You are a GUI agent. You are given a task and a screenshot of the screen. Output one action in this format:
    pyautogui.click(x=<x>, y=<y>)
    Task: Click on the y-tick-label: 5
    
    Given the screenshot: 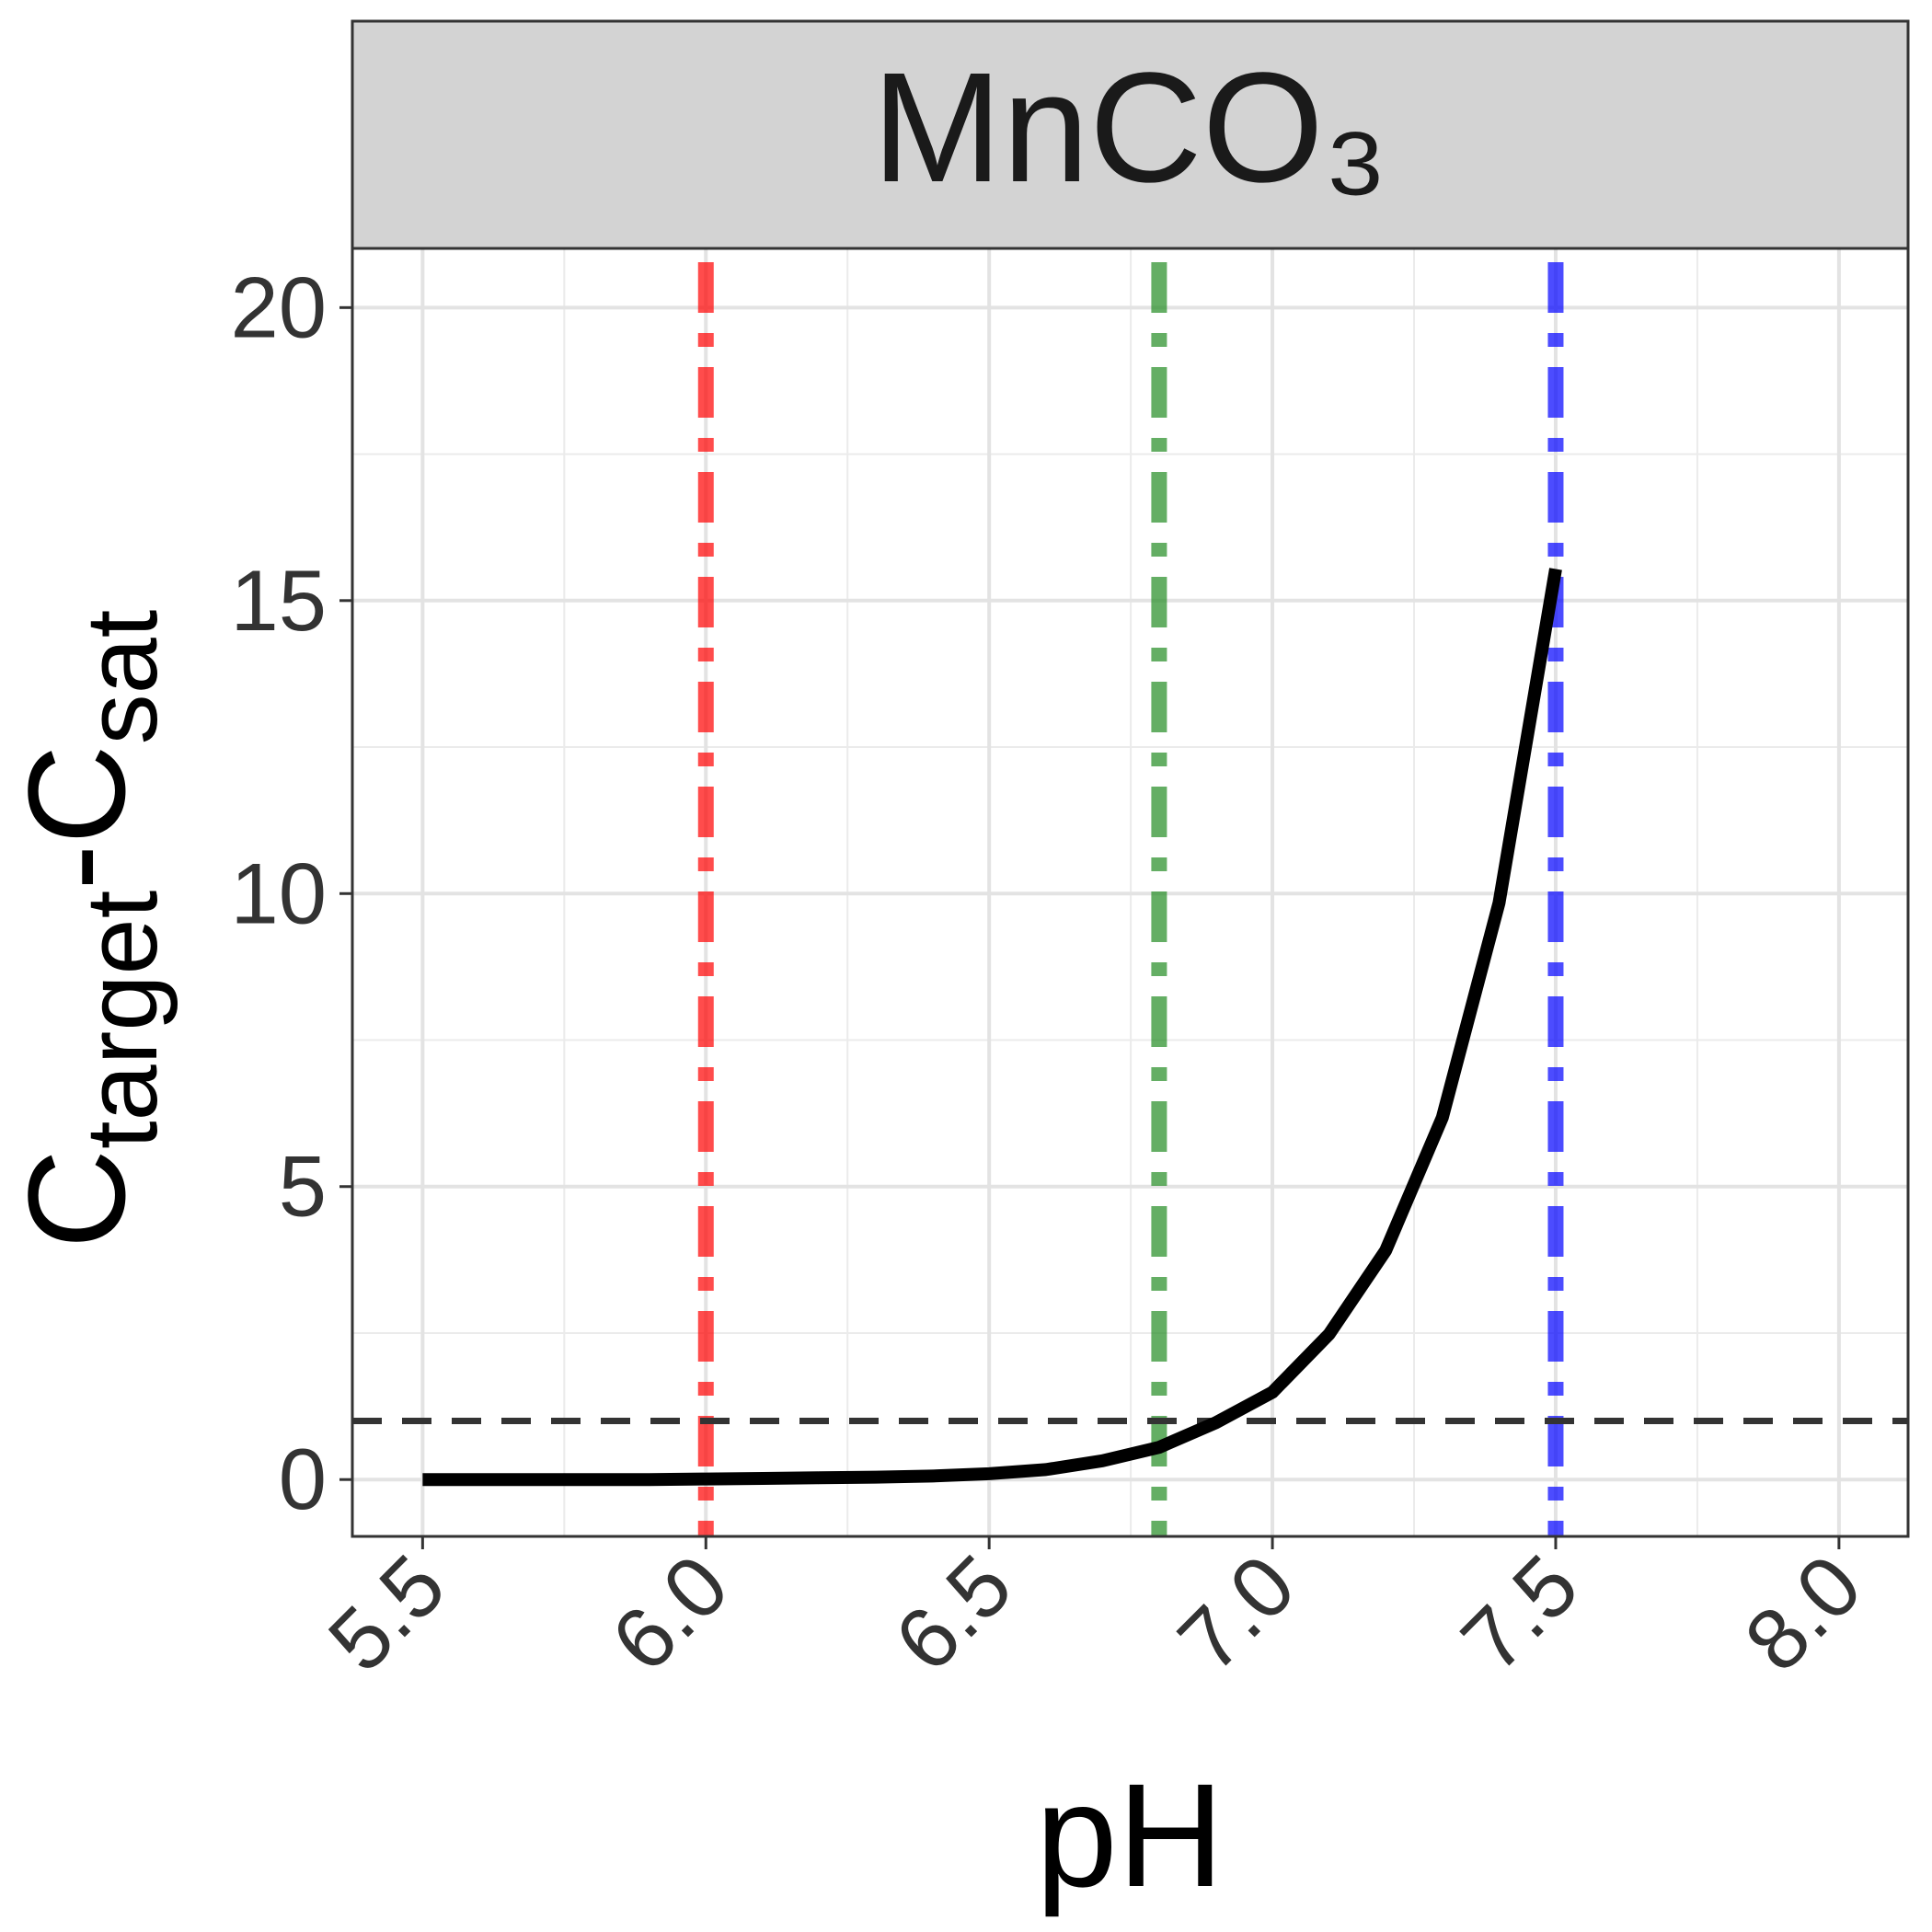 What is the action you would take?
    pyautogui.click(x=303, y=1186)
    